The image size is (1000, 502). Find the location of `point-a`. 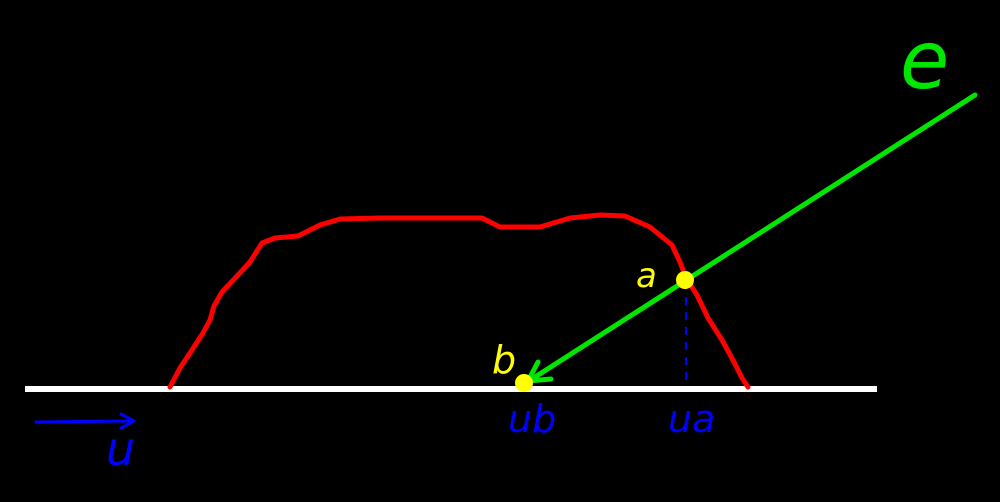

point-a is located at coordinates (685, 280).